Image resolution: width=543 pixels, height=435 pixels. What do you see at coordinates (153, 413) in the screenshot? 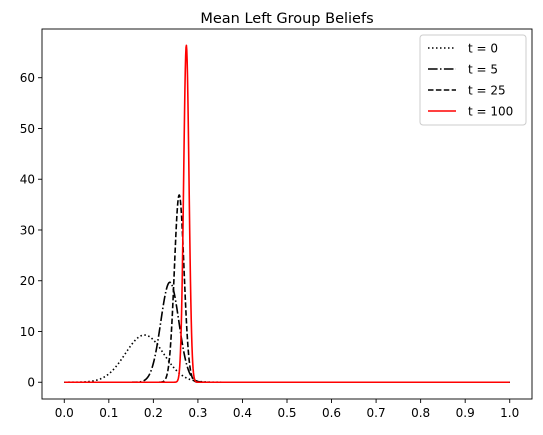
I see `x-tick-label: 0.2` at bounding box center [153, 413].